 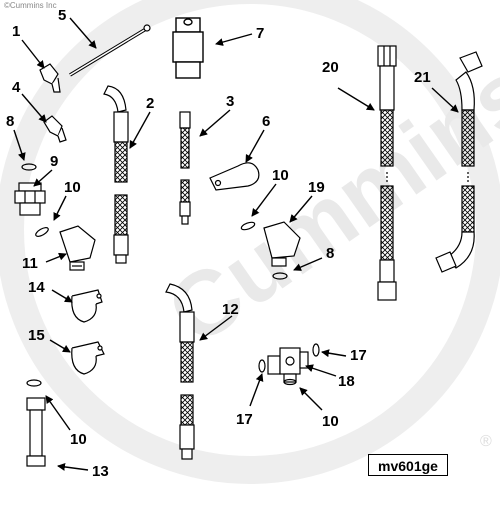 What do you see at coordinates (422, 77) in the screenshot?
I see `callout-21: 21` at bounding box center [422, 77].